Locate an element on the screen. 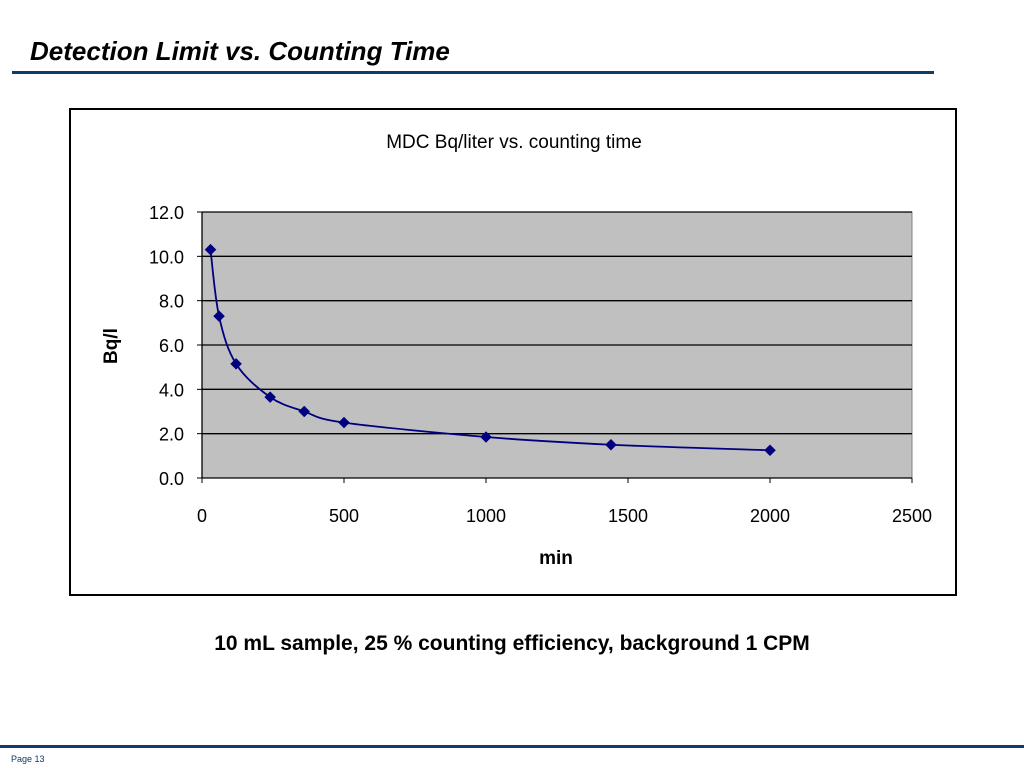 Image resolution: width=1024 pixels, height=768 pixels. x-tick-label-5: 2500 is located at coordinates (912, 516).